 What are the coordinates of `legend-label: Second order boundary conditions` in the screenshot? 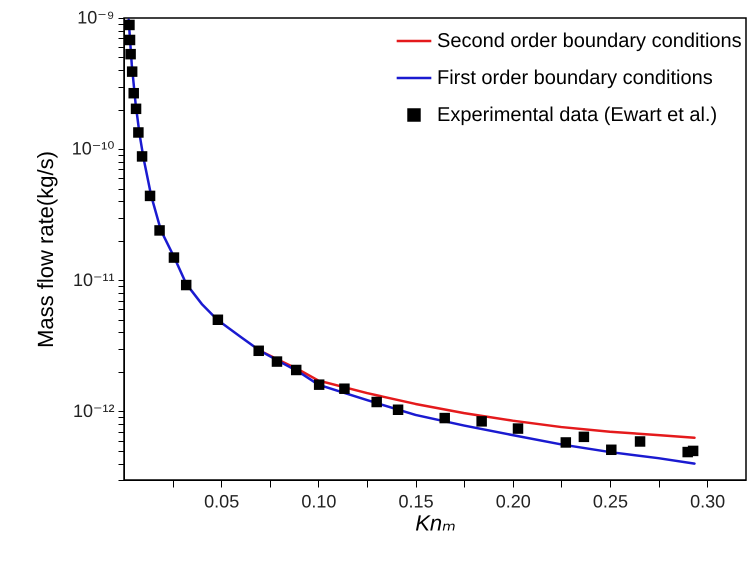 It's located at (589, 41).